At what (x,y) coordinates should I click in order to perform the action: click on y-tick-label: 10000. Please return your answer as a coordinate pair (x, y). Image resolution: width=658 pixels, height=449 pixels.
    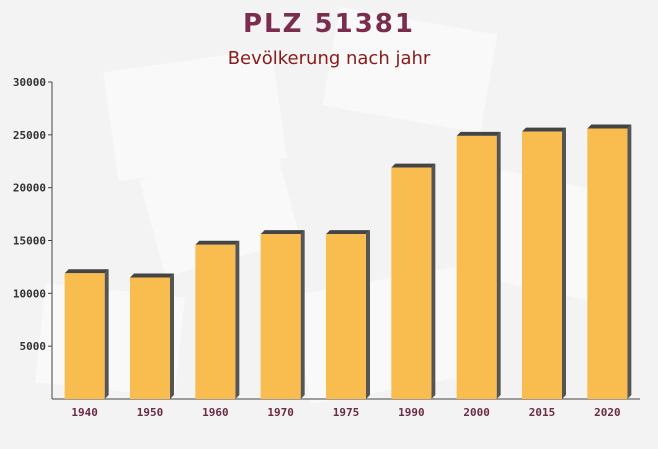
    Looking at the image, I should click on (29, 293).